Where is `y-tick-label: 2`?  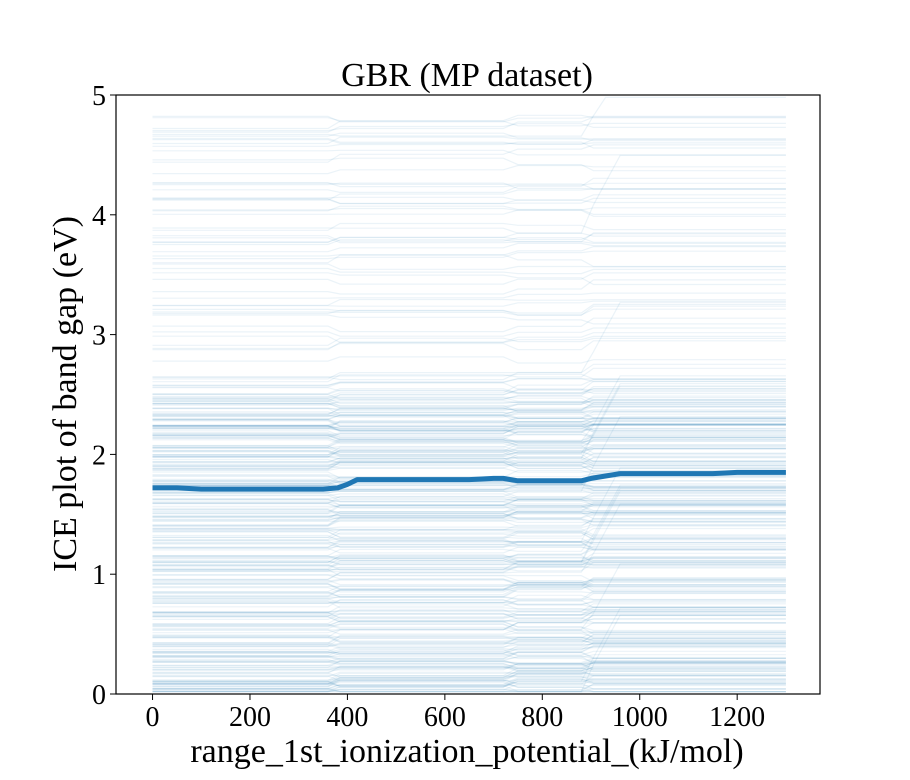 y-tick-label: 2 is located at coordinates (99, 455).